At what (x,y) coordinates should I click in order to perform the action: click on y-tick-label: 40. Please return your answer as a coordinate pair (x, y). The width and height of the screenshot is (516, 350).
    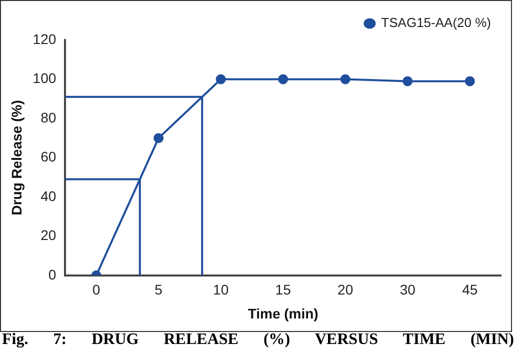
    Looking at the image, I should click on (48, 196).